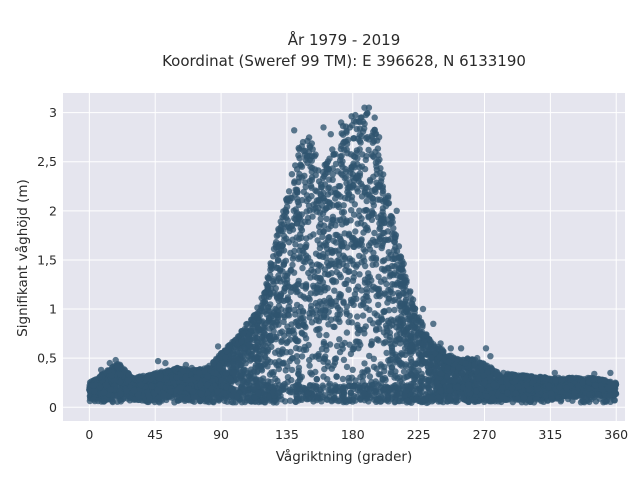 This screenshot has width=640, height=480. What do you see at coordinates (344, 39) in the screenshot?
I see `chart-title-line1: År 1979 - 2019` at bounding box center [344, 39].